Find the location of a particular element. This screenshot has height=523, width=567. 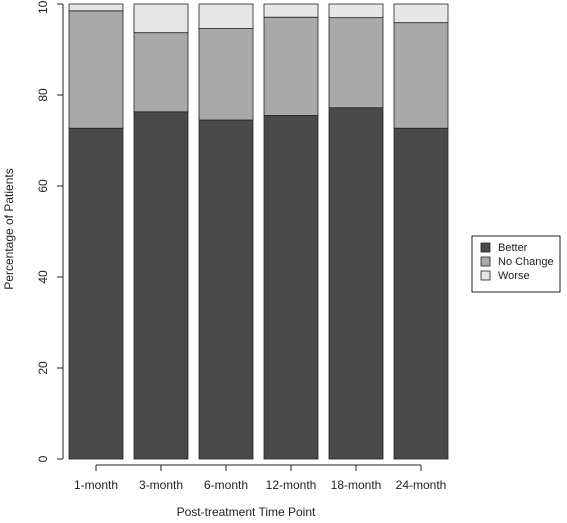

x-tick-label: 24-month is located at coordinates (421, 485).